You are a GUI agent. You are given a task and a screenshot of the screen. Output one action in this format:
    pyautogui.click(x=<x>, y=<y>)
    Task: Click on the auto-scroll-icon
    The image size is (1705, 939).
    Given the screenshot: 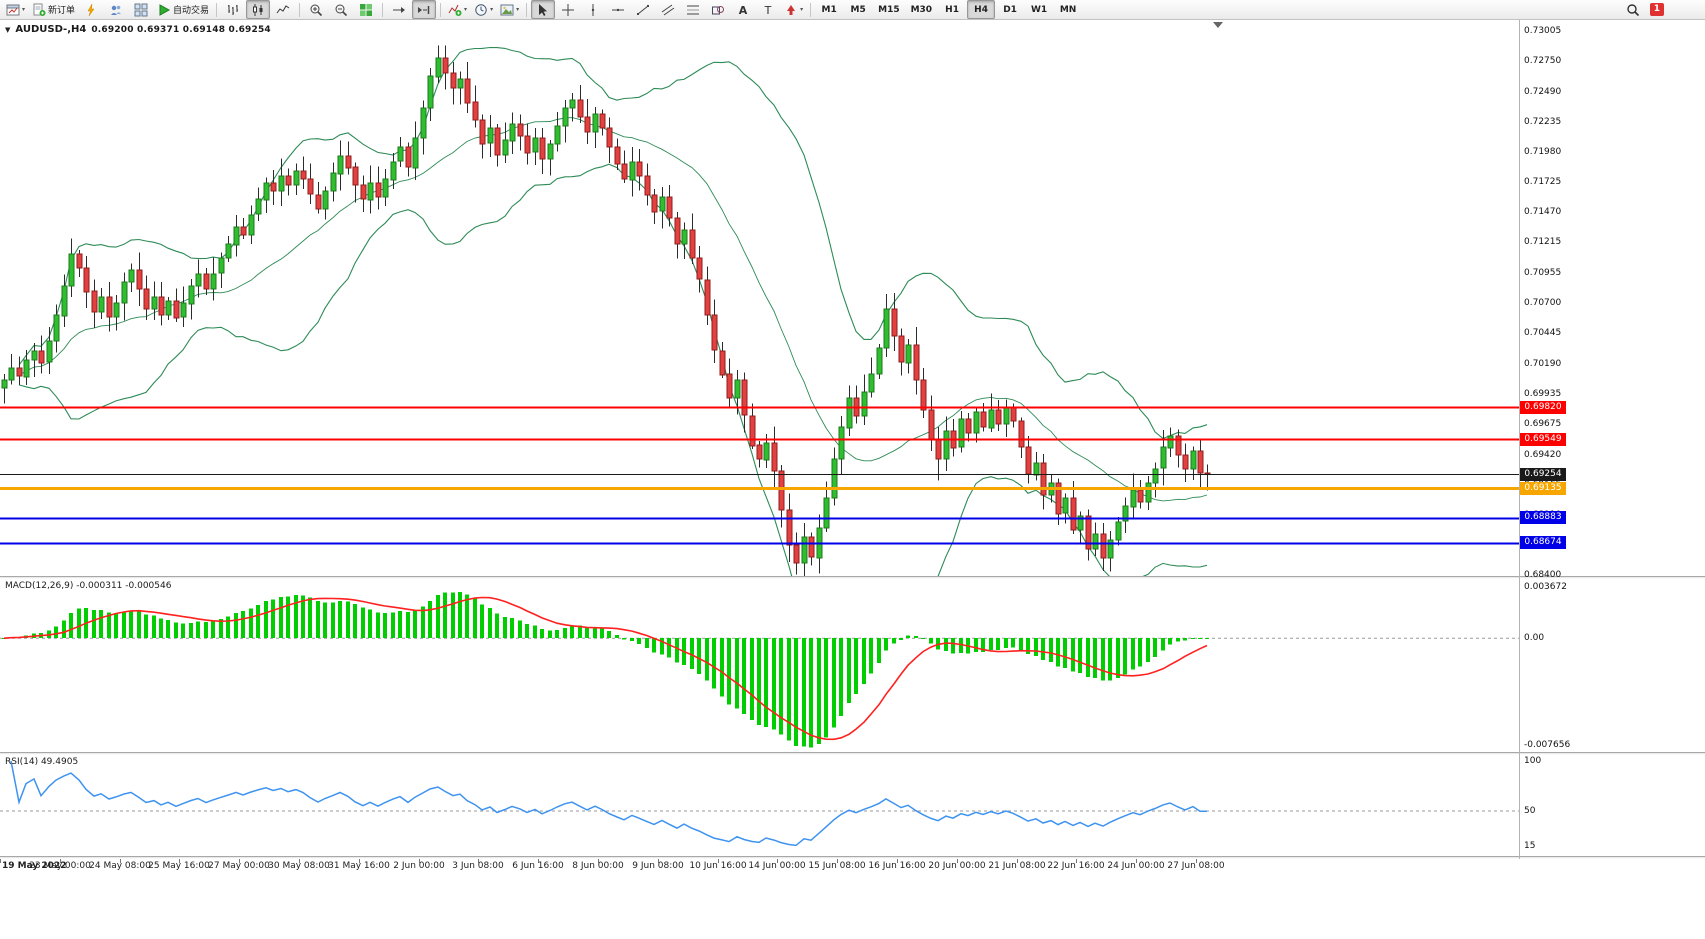 What is the action you would take?
    pyautogui.click(x=399, y=10)
    